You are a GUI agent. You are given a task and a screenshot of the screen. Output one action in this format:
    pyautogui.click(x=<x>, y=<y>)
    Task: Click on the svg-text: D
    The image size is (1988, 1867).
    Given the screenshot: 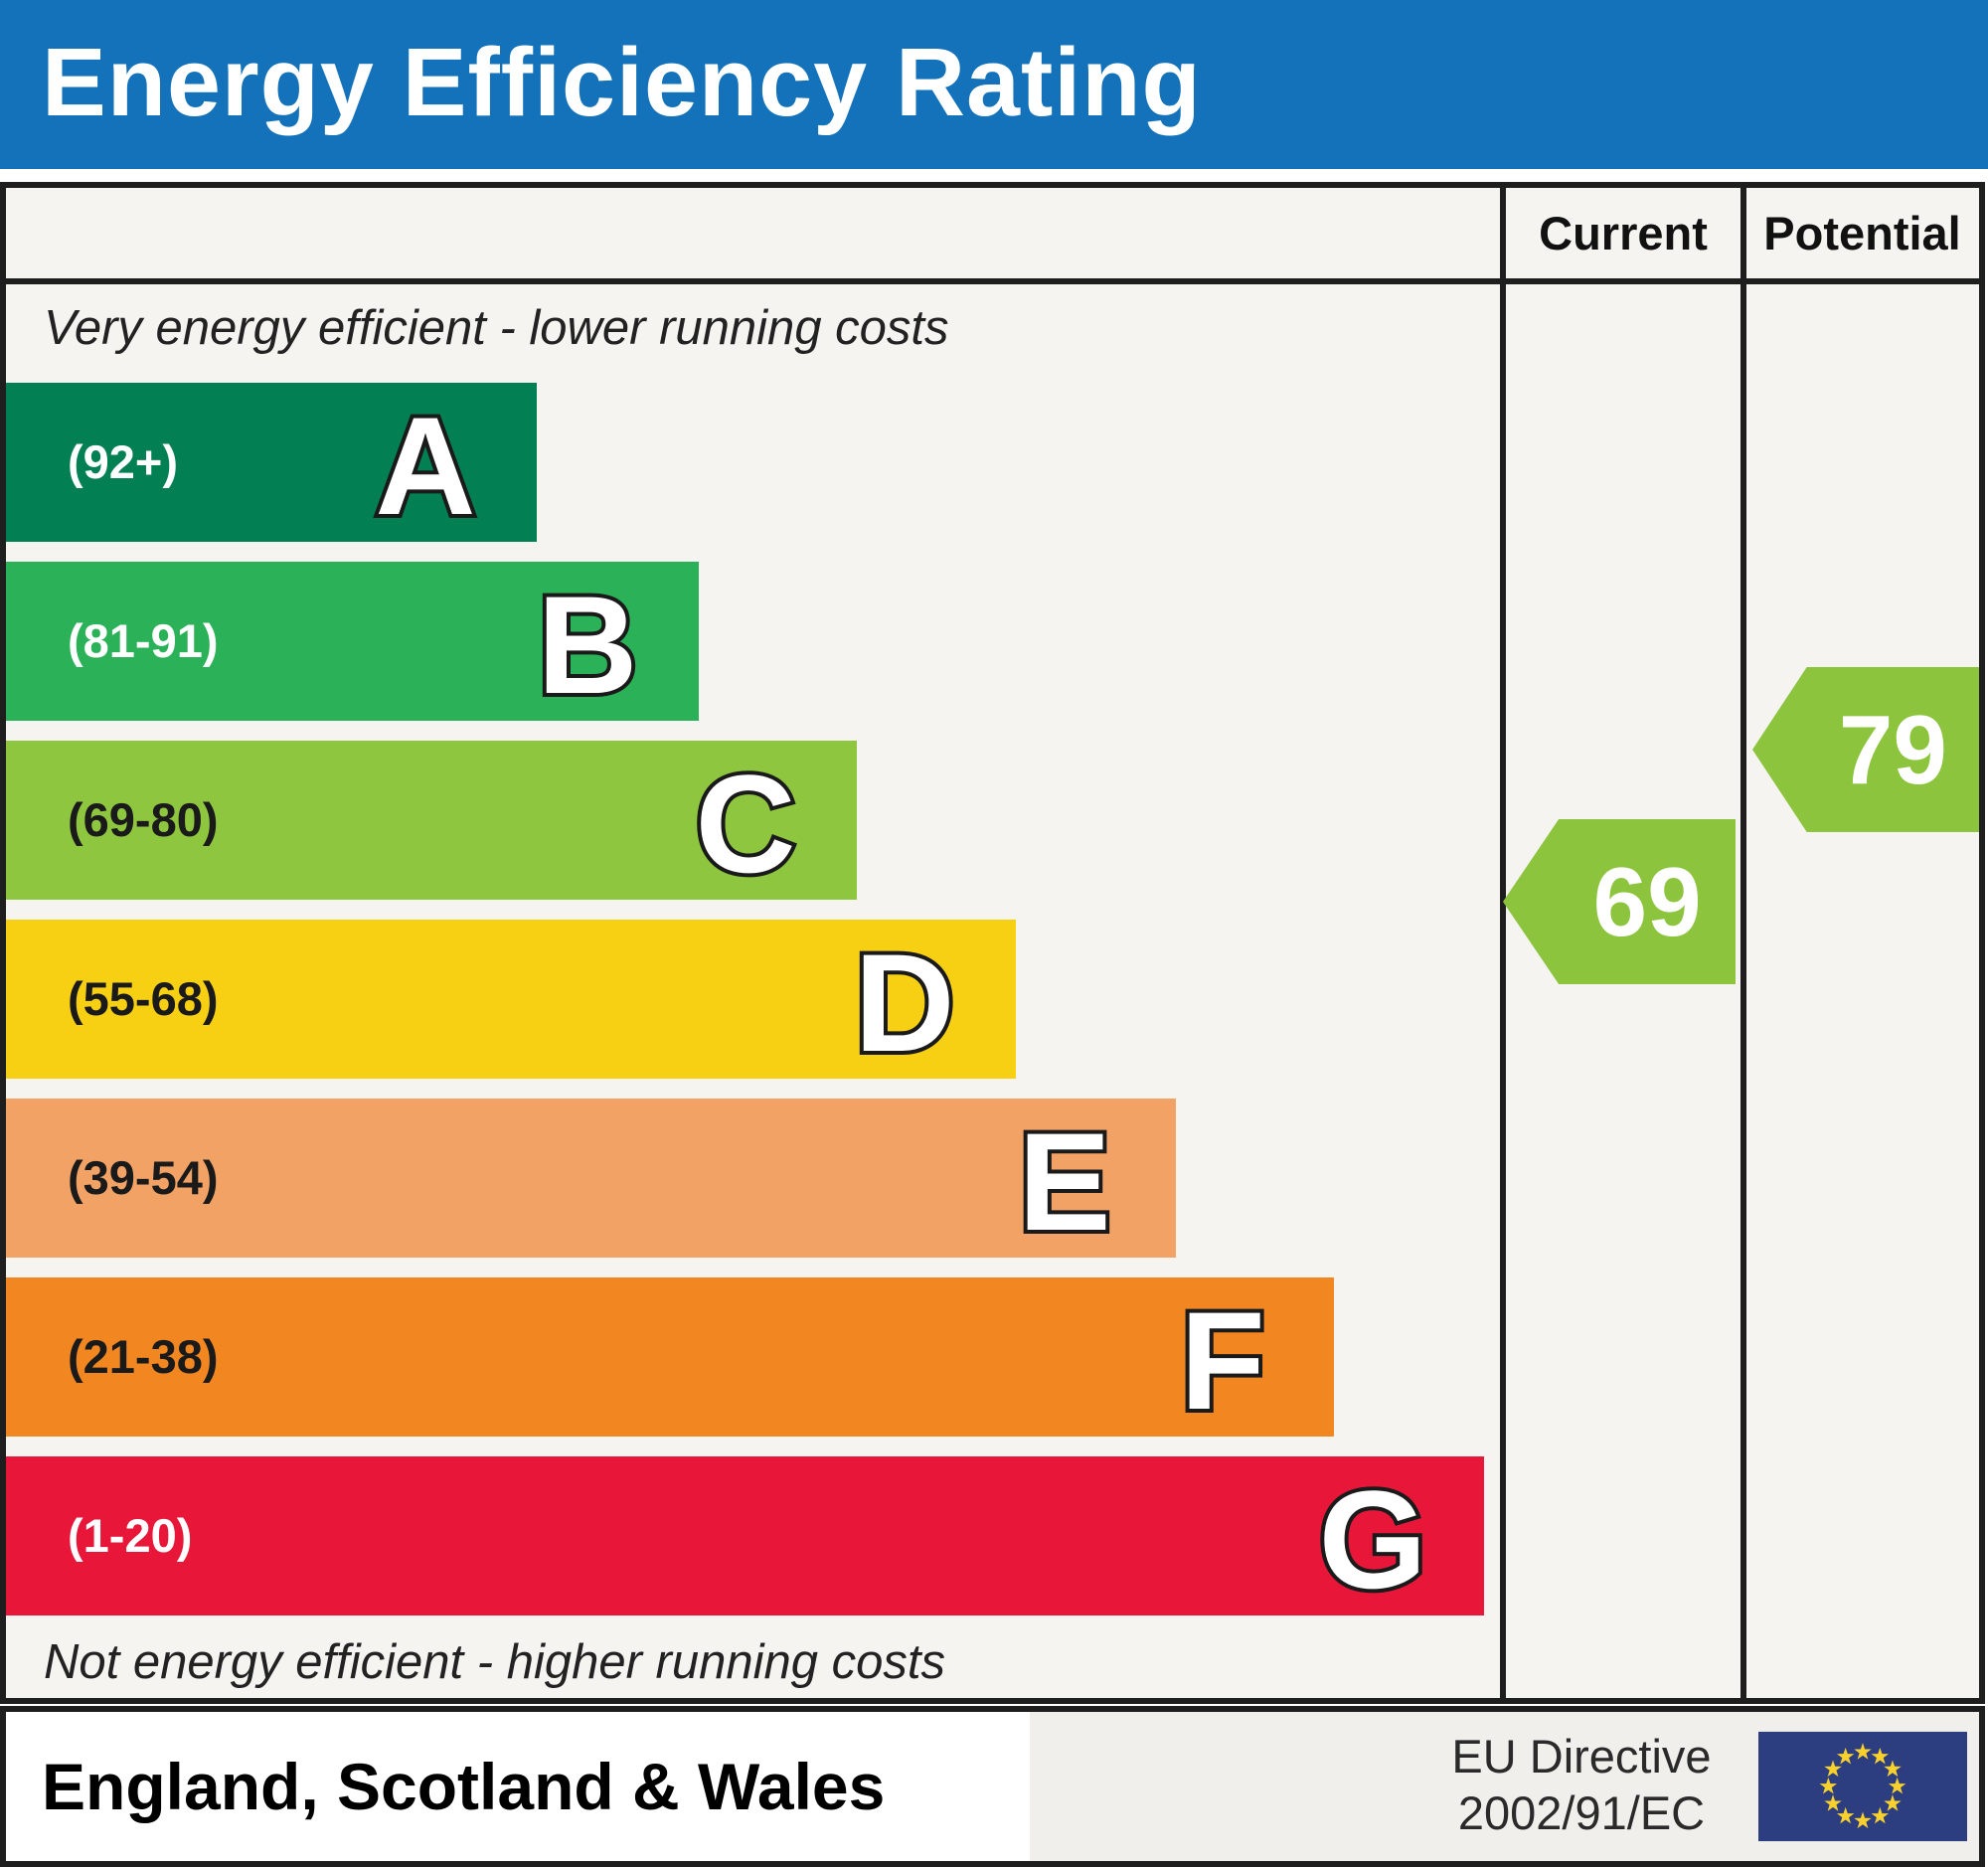 What is the action you would take?
    pyautogui.click(x=905, y=1002)
    